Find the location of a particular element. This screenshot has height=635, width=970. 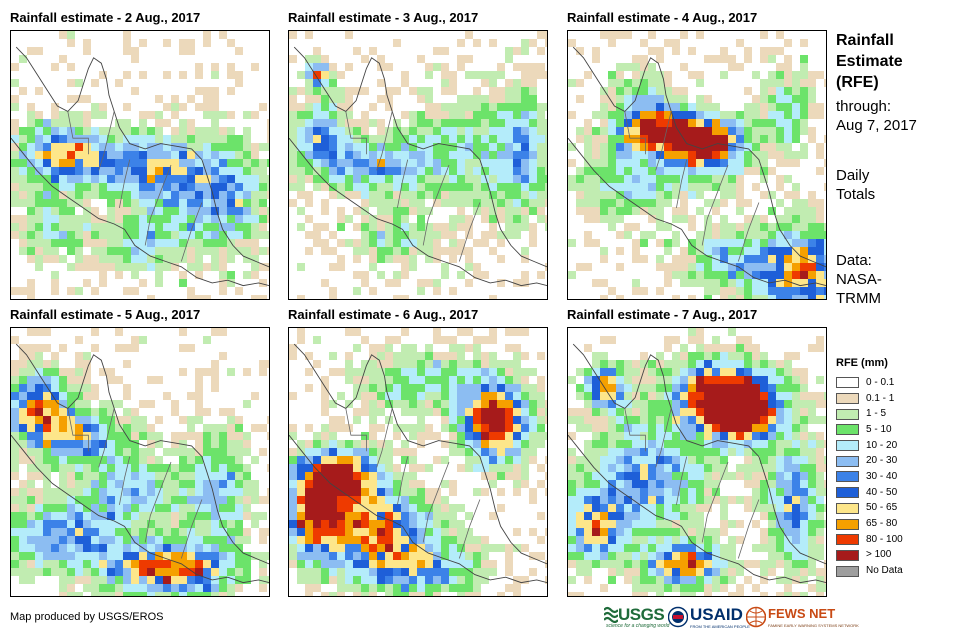

rainfall-grid is located at coordinates (418, 165).